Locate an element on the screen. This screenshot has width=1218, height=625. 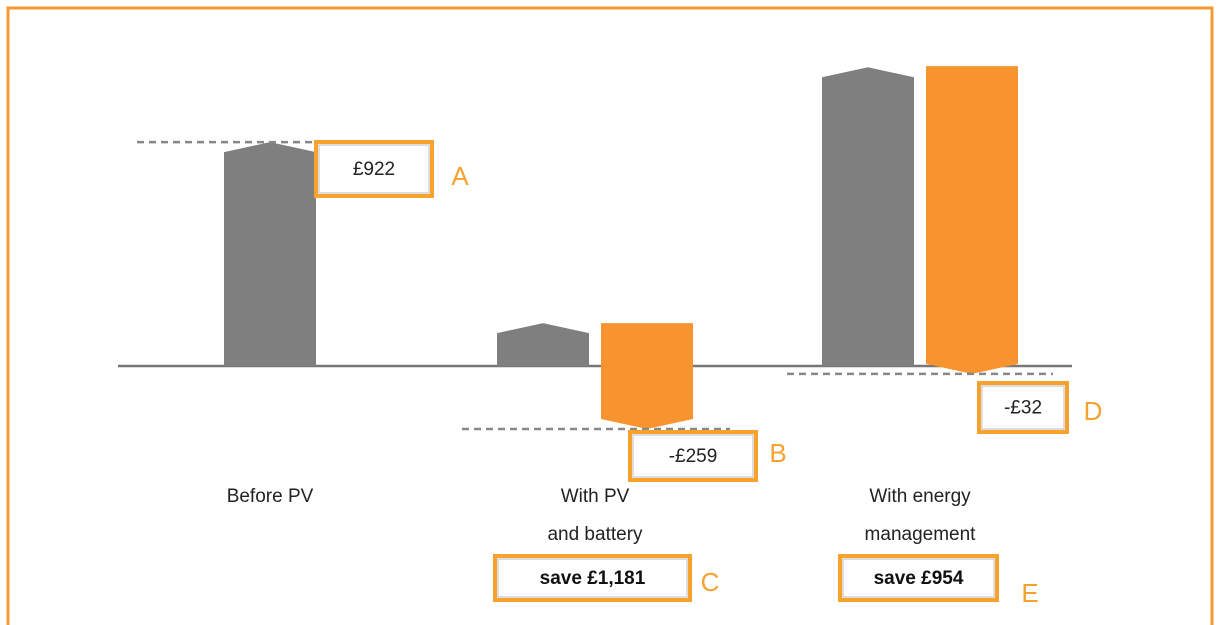
category-label: Before PV is located at coordinates (270, 496).